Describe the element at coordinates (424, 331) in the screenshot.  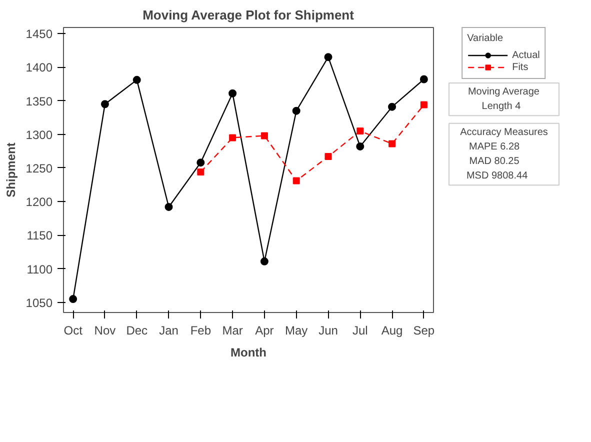
I see `x-tick-label: Sep` at that location.